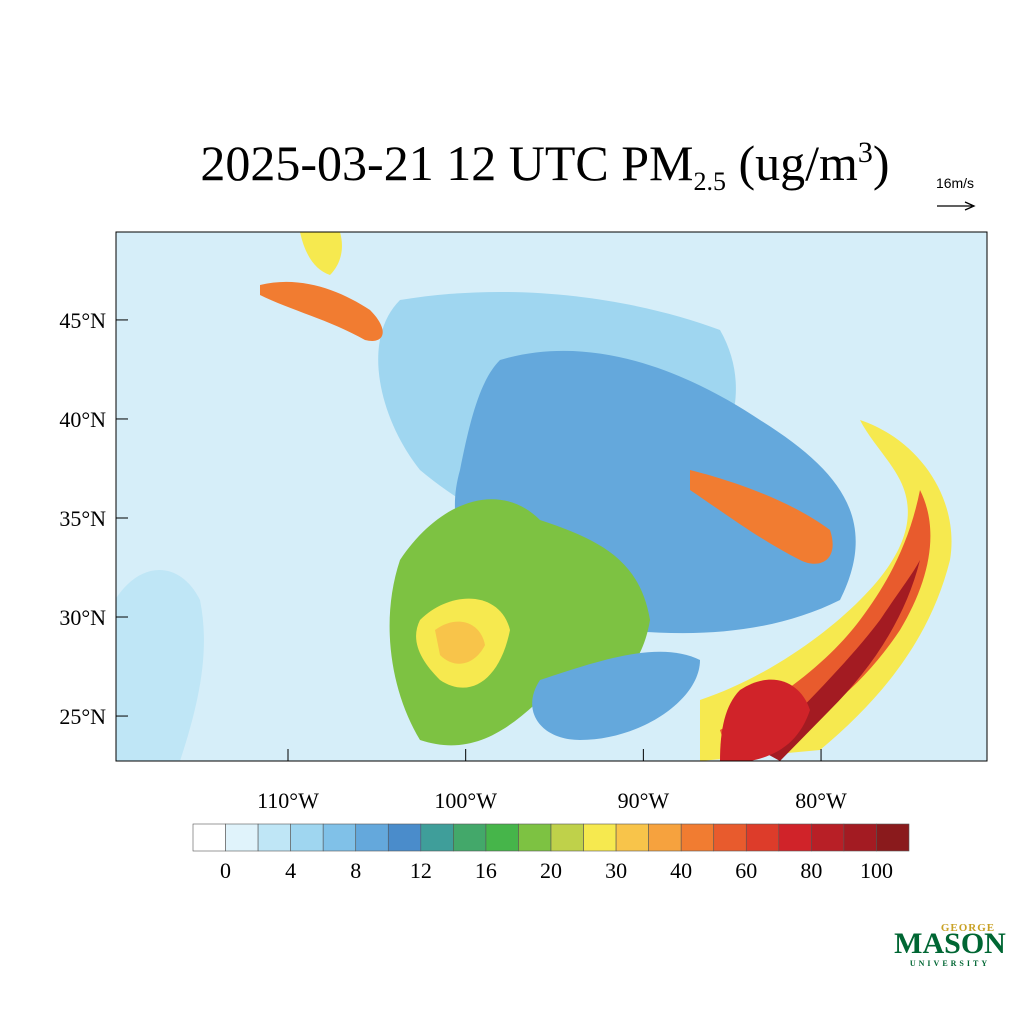 The width and height of the screenshot is (1024, 1024). What do you see at coordinates (421, 870) in the screenshot?
I see `colorbar-label: 12` at bounding box center [421, 870].